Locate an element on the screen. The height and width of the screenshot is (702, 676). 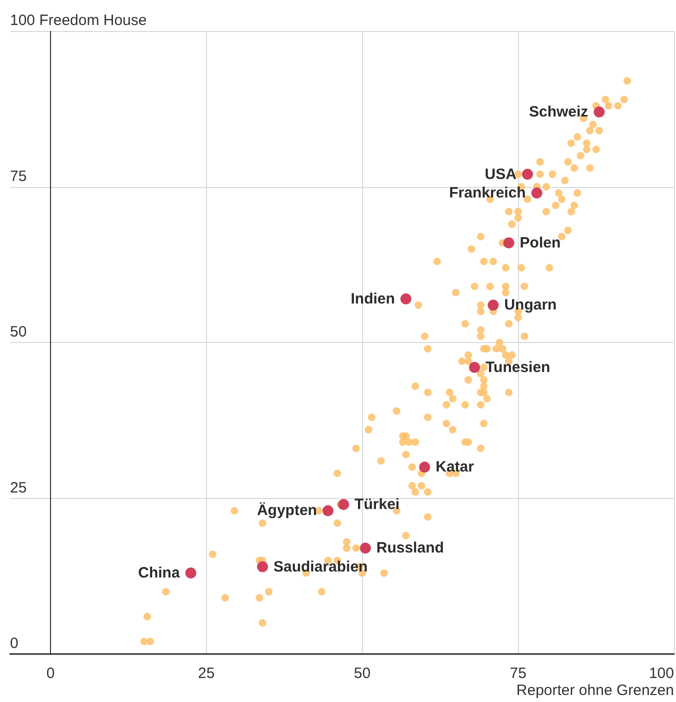
annotation: Schweiz is located at coordinates (558, 111).